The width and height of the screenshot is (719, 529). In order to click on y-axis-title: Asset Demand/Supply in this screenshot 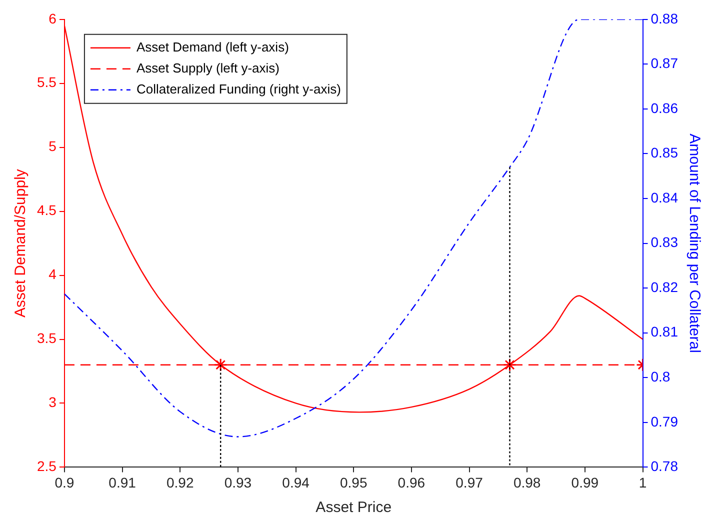, I will do `click(21, 243)`.